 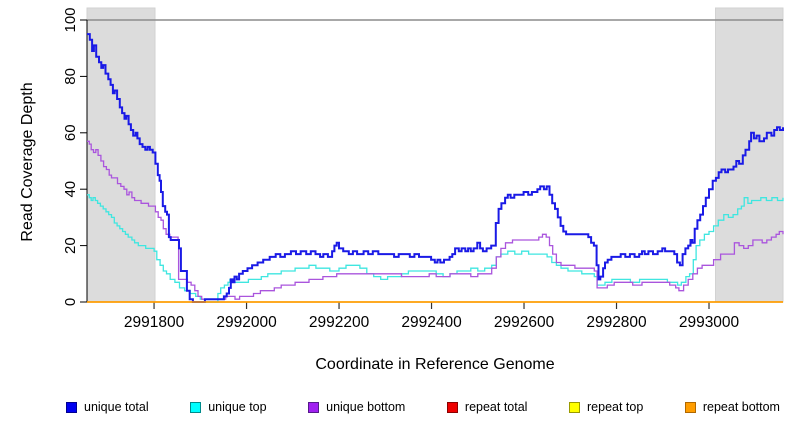 What do you see at coordinates (524, 322) in the screenshot?
I see `x-tick-label: 2992600` at bounding box center [524, 322].